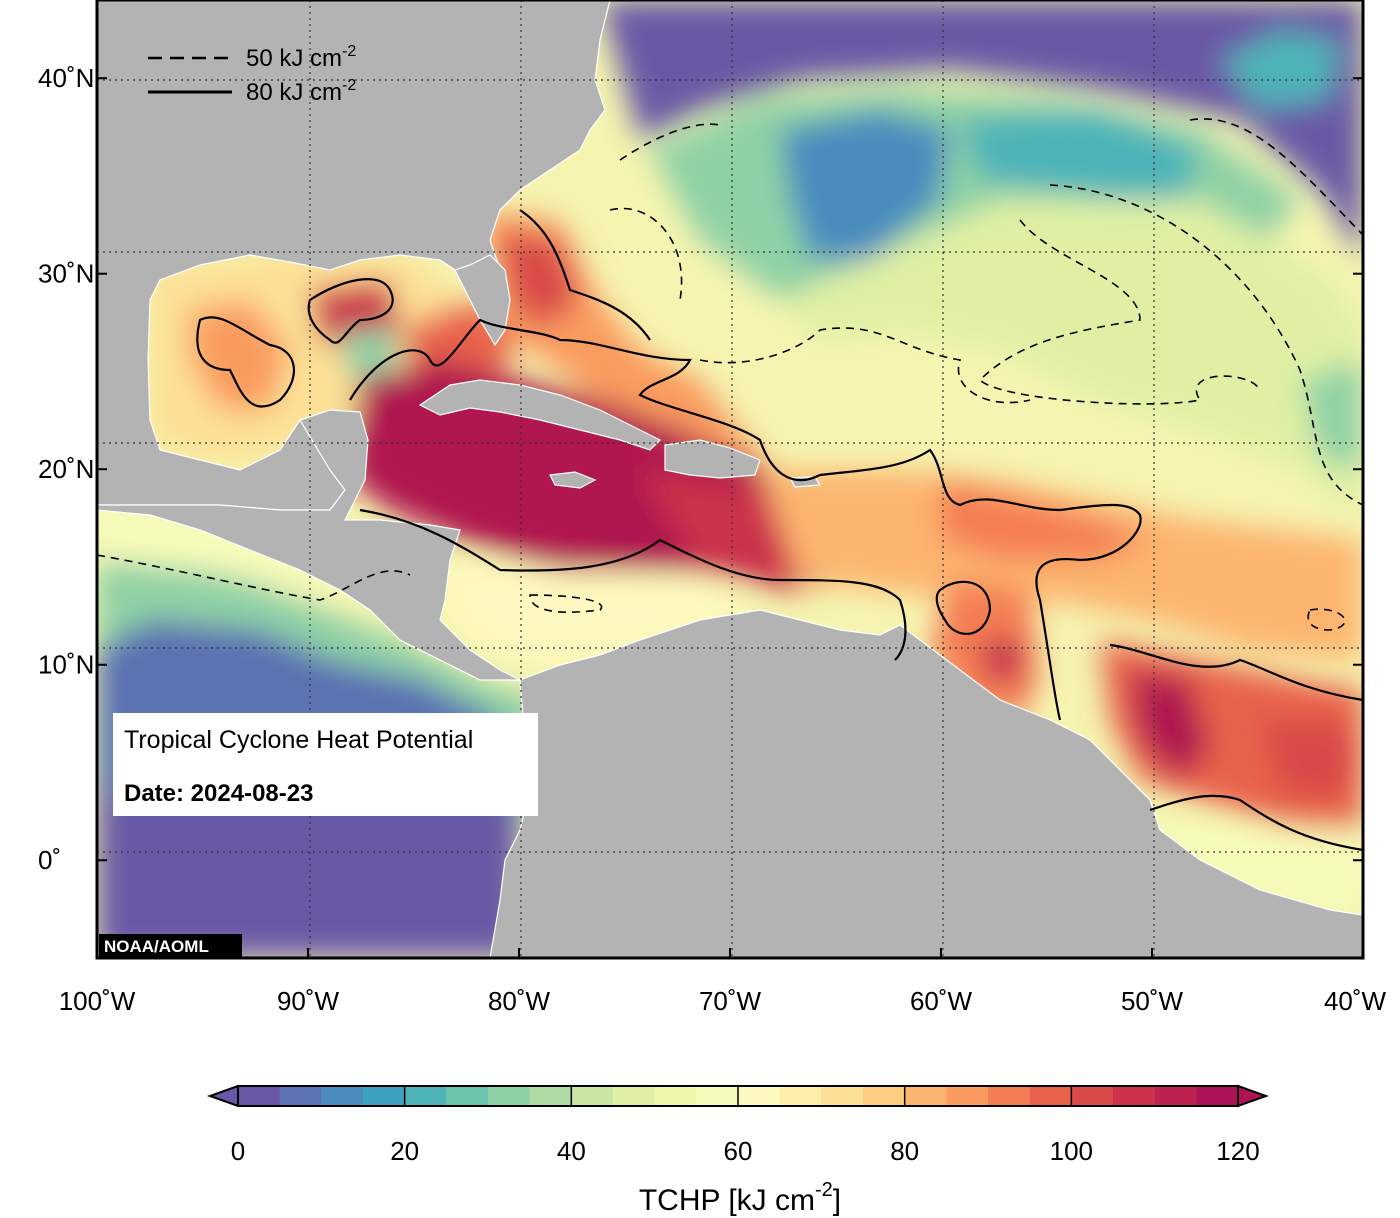 The height and width of the screenshot is (1218, 1400). I want to click on x-tick-label: 60˚W, so click(941, 1001).